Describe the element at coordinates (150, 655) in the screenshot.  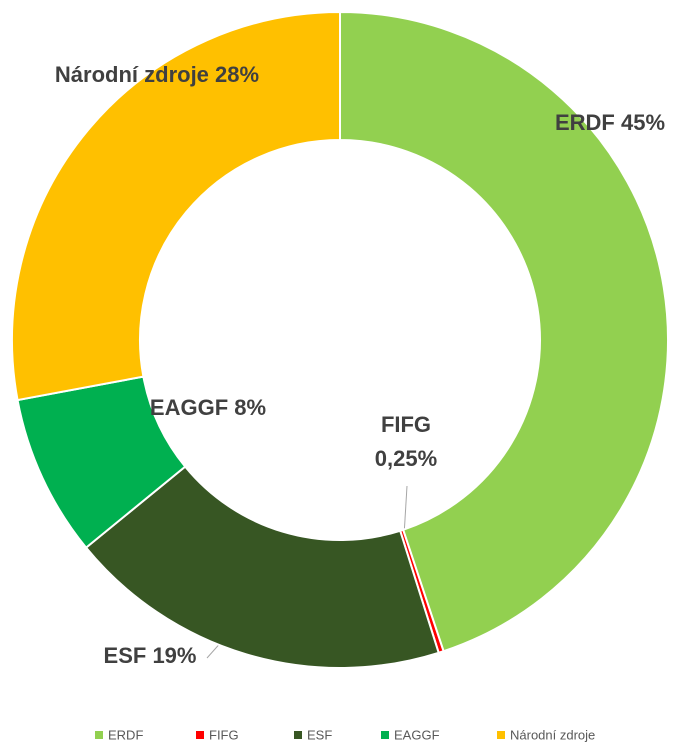
I see `data-label: ESF 19%` at that location.